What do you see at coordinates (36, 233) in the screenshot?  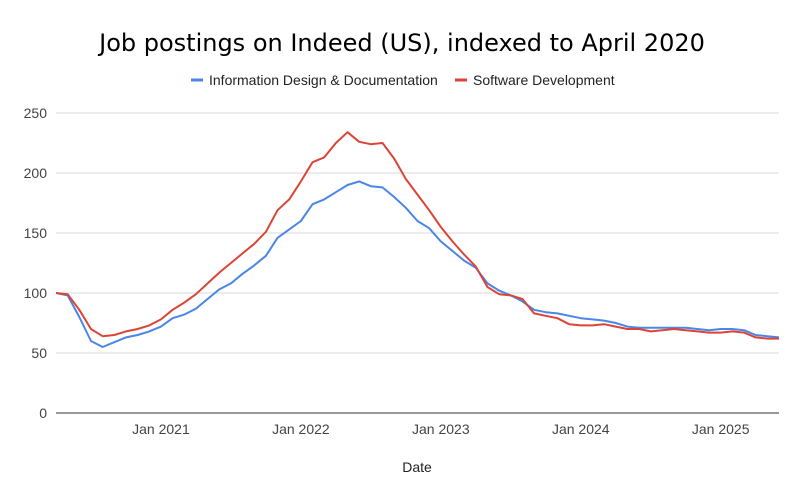 I see `y-tick-label: 150` at bounding box center [36, 233].